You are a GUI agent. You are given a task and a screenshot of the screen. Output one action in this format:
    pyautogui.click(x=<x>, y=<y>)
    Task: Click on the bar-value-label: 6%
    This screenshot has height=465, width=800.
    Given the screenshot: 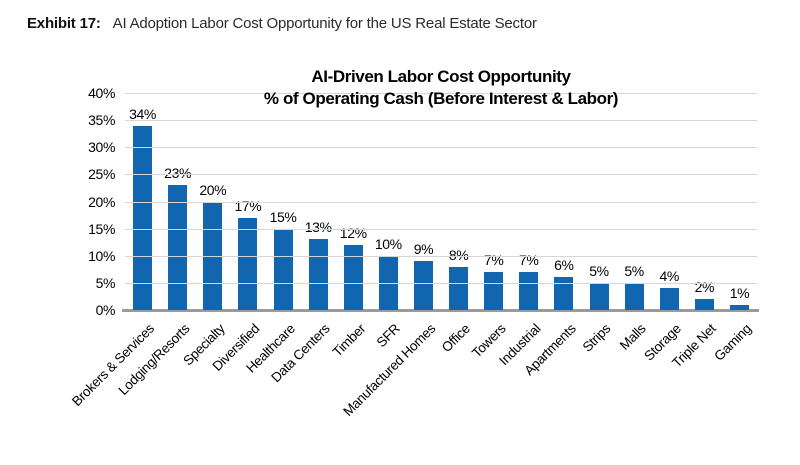 What is the action you would take?
    pyautogui.click(x=564, y=265)
    